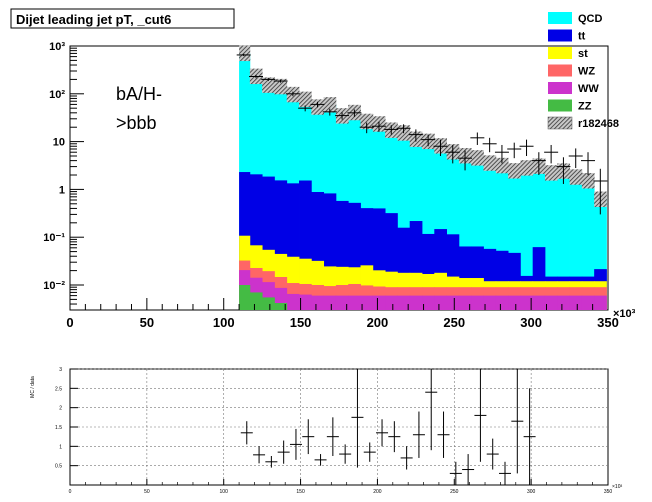 The height and width of the screenshot is (502, 652). Describe the element at coordinates (69, 322) in the screenshot. I see `x-tick-label: 0` at that location.